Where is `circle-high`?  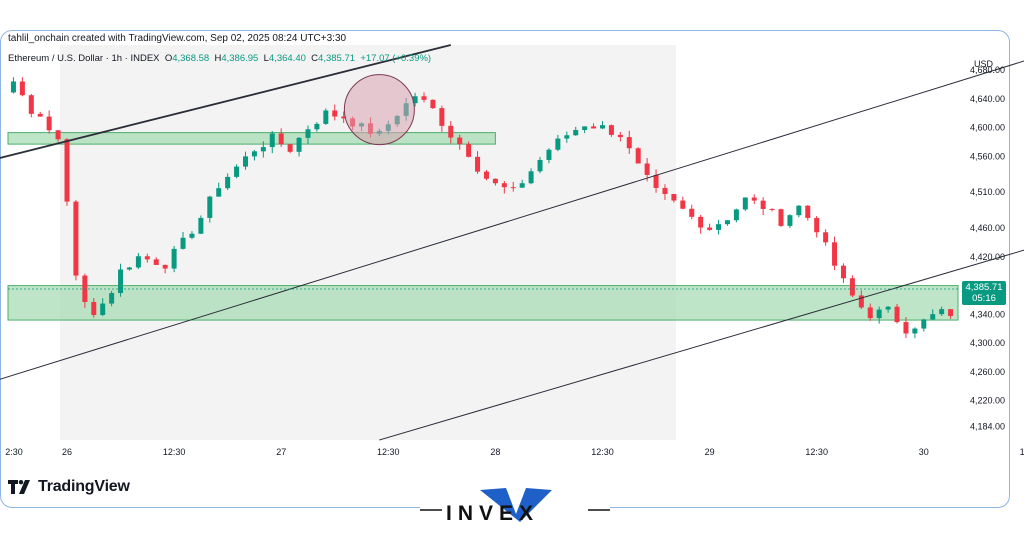
circle-high is located at coordinates (379, 110).